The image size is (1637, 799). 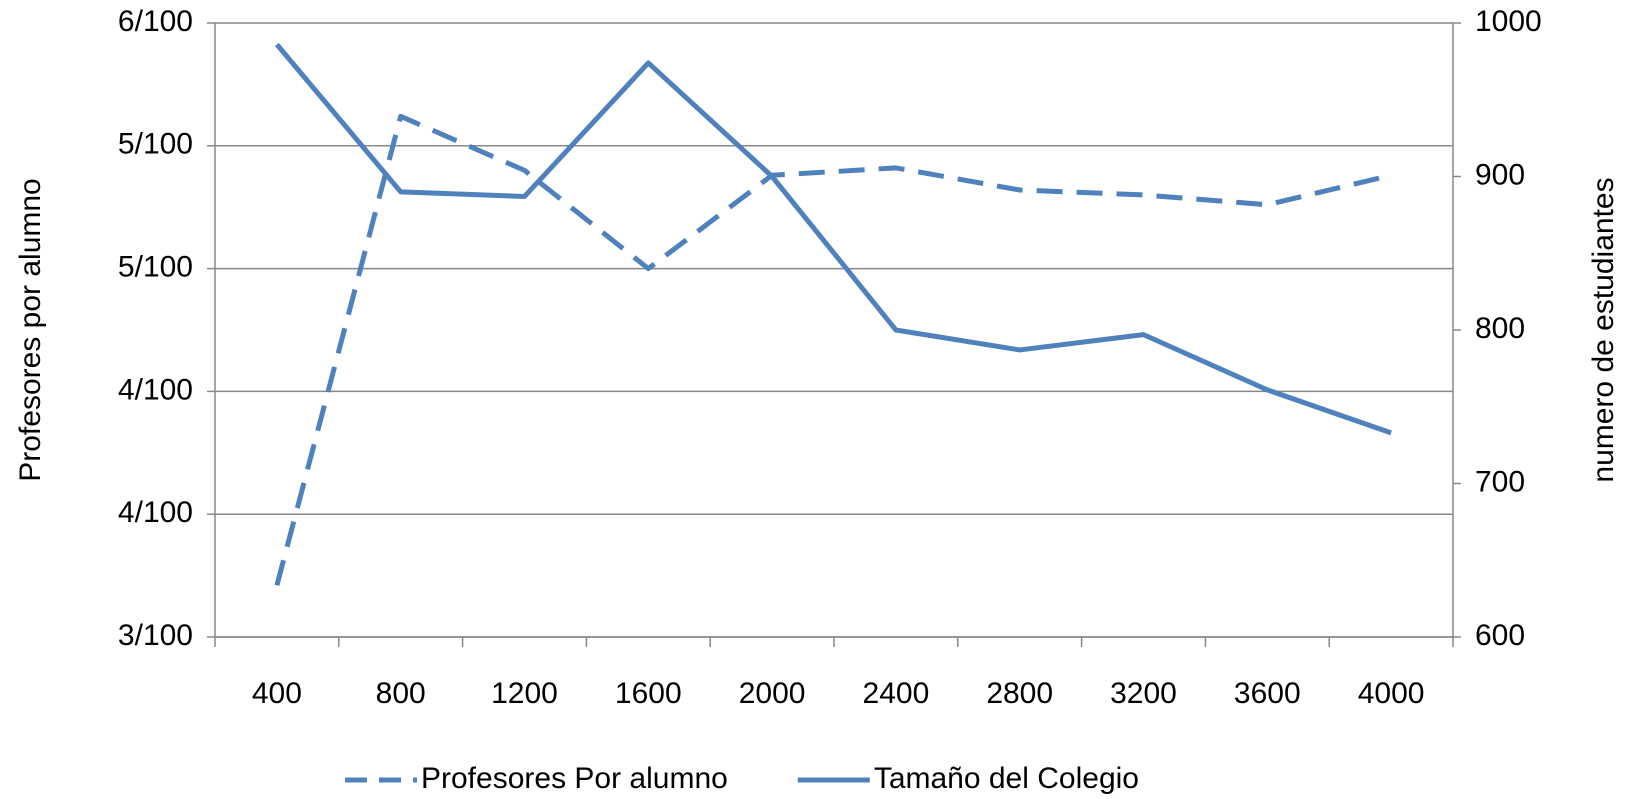 I want to click on y-axis-title: Profesores por alumno, so click(x=30, y=330).